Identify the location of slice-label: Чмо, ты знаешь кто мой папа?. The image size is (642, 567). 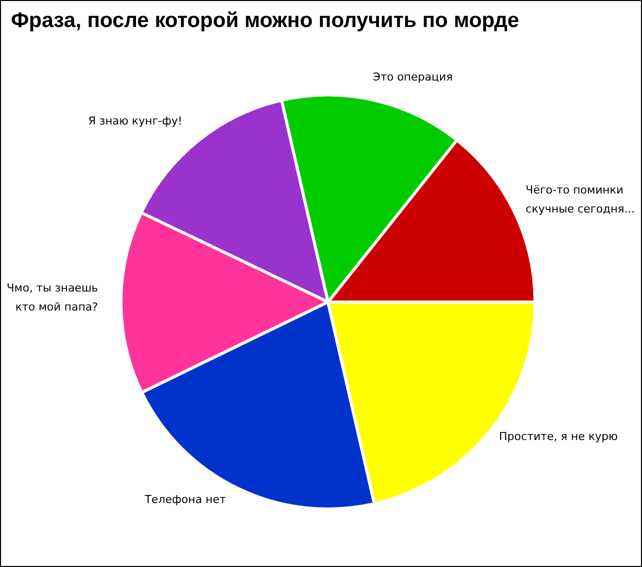
(52, 298).